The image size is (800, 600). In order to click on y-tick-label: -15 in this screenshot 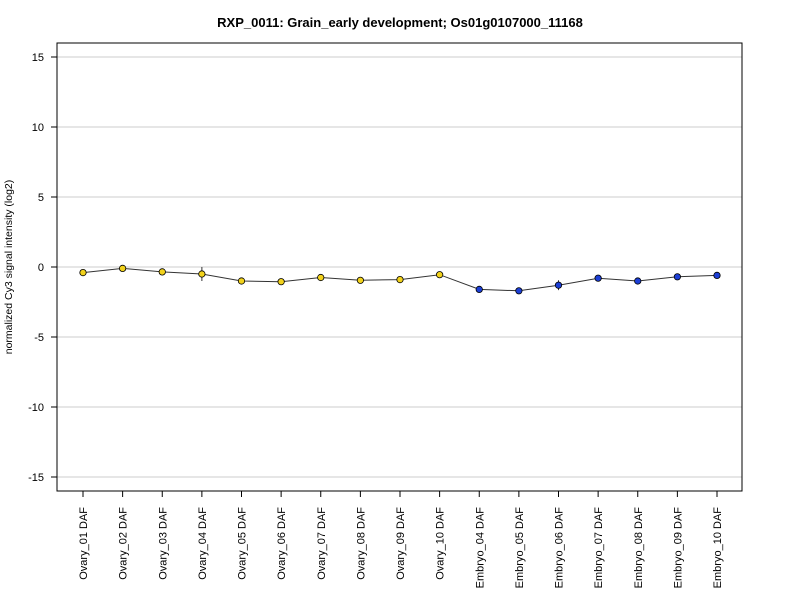, I will do `click(36, 478)`.